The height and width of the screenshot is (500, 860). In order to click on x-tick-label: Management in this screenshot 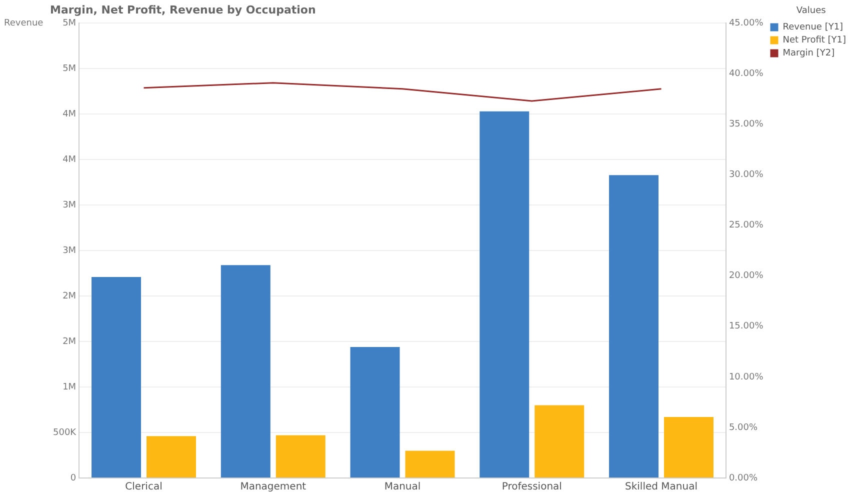, I will do `click(273, 487)`.